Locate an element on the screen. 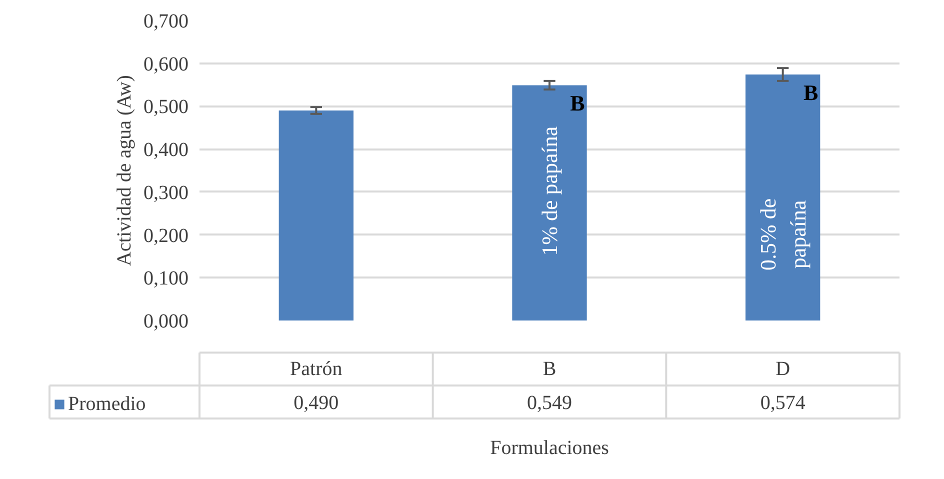 The width and height of the screenshot is (944, 479). y-tick-label: 0,500 is located at coordinates (166, 107).